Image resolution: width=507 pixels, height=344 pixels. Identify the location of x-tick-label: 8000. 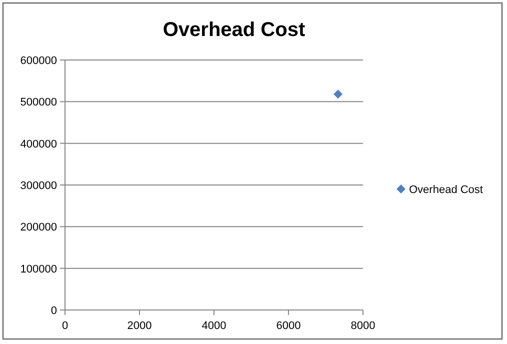
(363, 326).